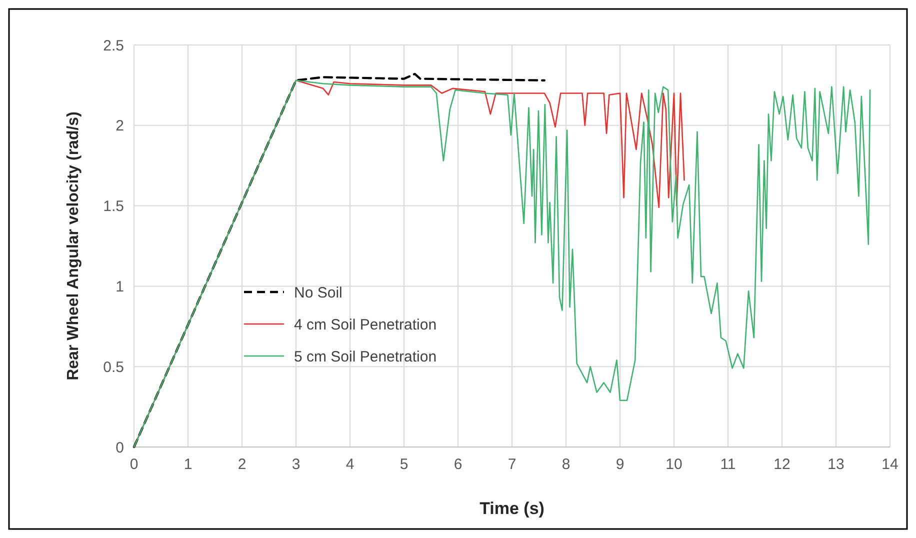 The width and height of the screenshot is (916, 538). I want to click on y-tick-label: 0, so click(120, 447).